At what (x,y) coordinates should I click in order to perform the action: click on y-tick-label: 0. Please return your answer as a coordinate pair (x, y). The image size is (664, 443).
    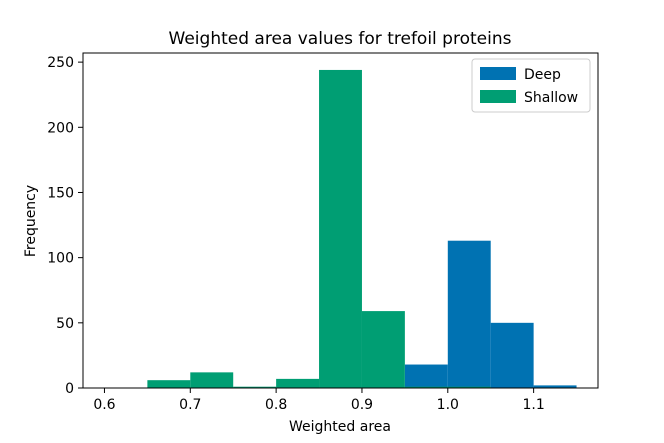
    Looking at the image, I should click on (69, 389).